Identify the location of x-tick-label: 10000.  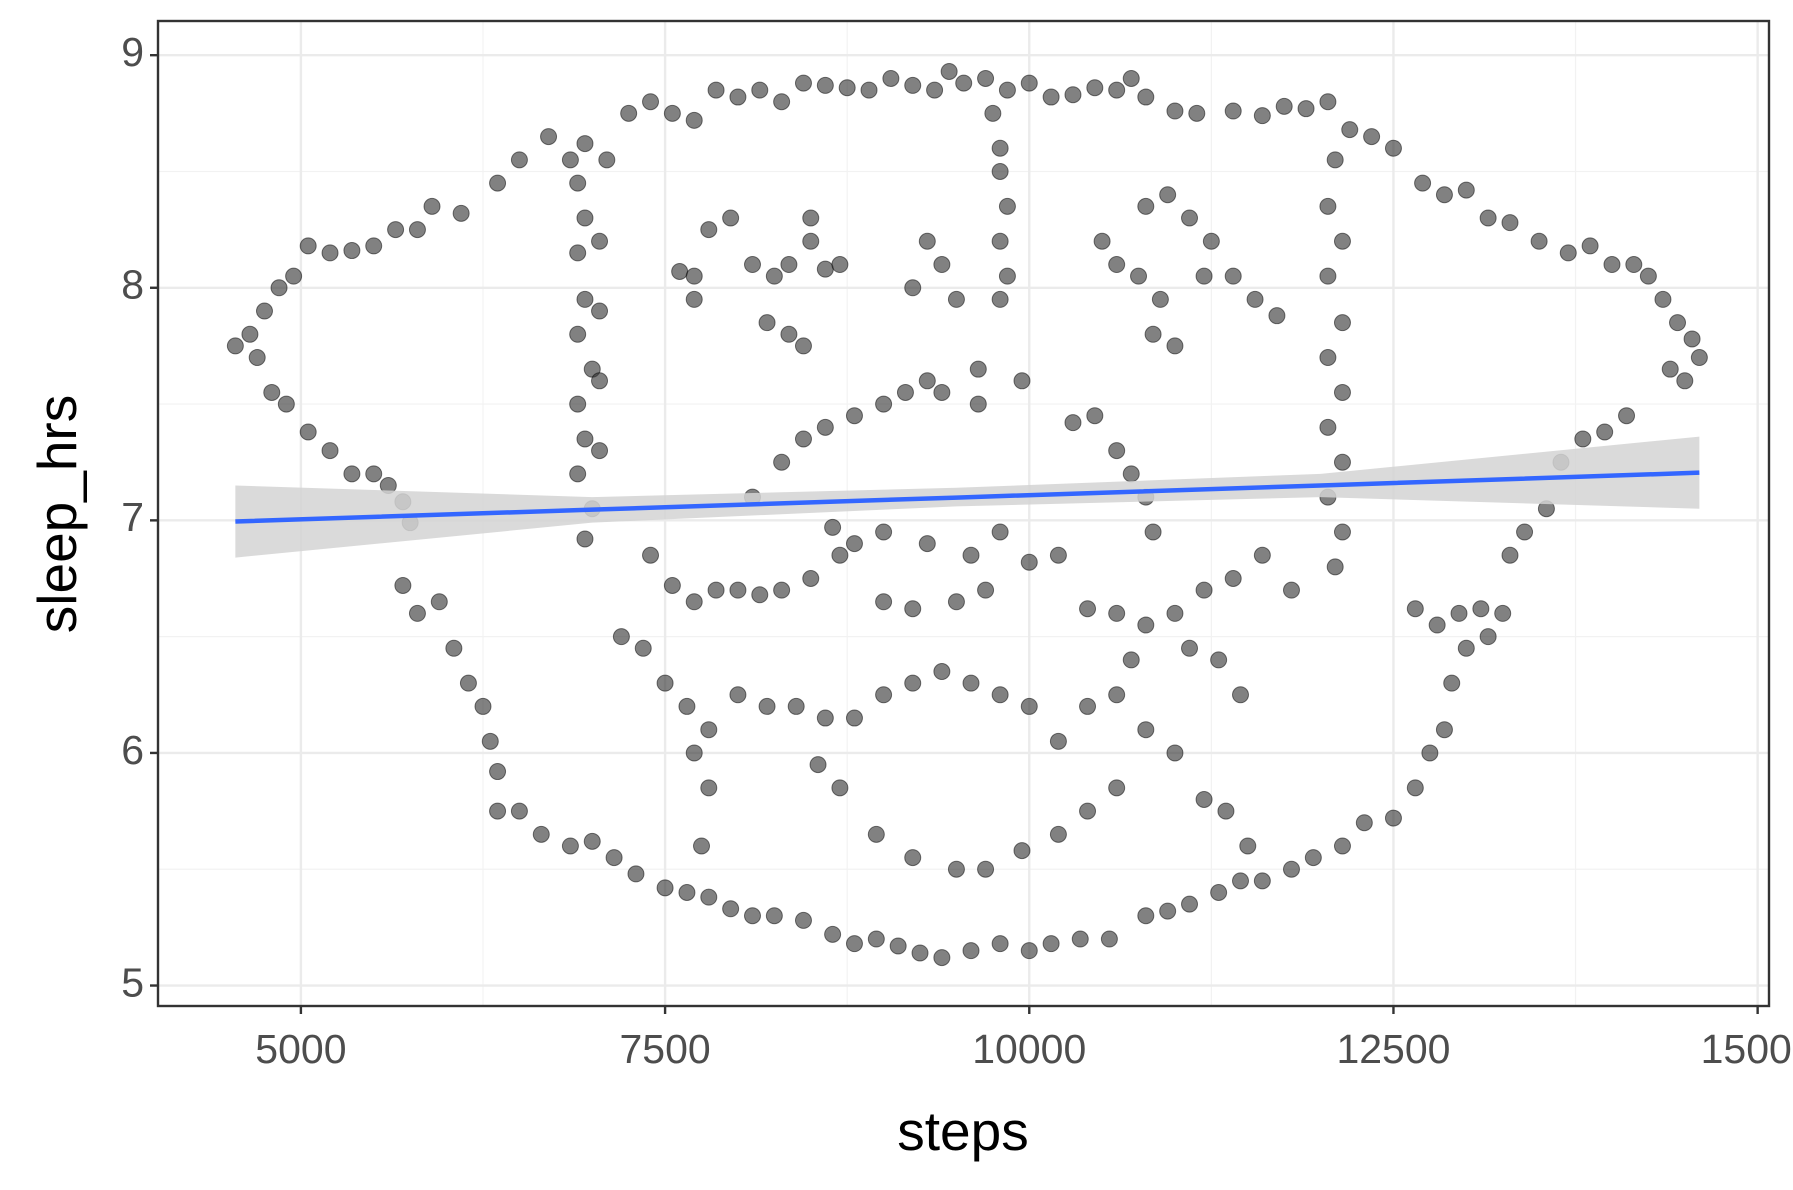
(1029, 1049).